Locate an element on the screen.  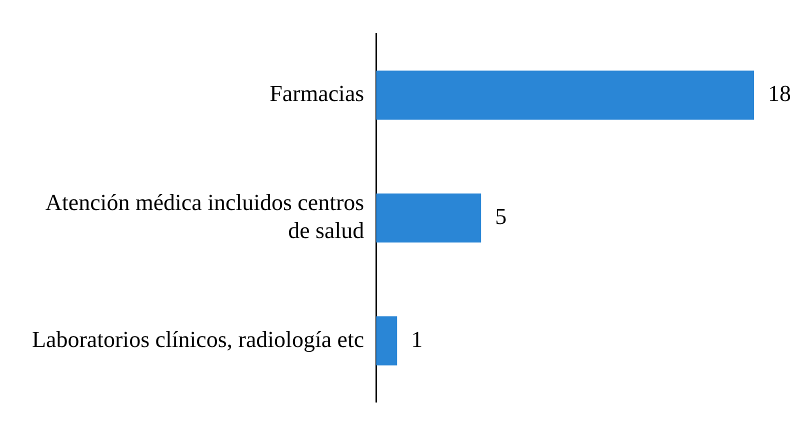
y-tick-label: Farmacias is located at coordinates (317, 93).